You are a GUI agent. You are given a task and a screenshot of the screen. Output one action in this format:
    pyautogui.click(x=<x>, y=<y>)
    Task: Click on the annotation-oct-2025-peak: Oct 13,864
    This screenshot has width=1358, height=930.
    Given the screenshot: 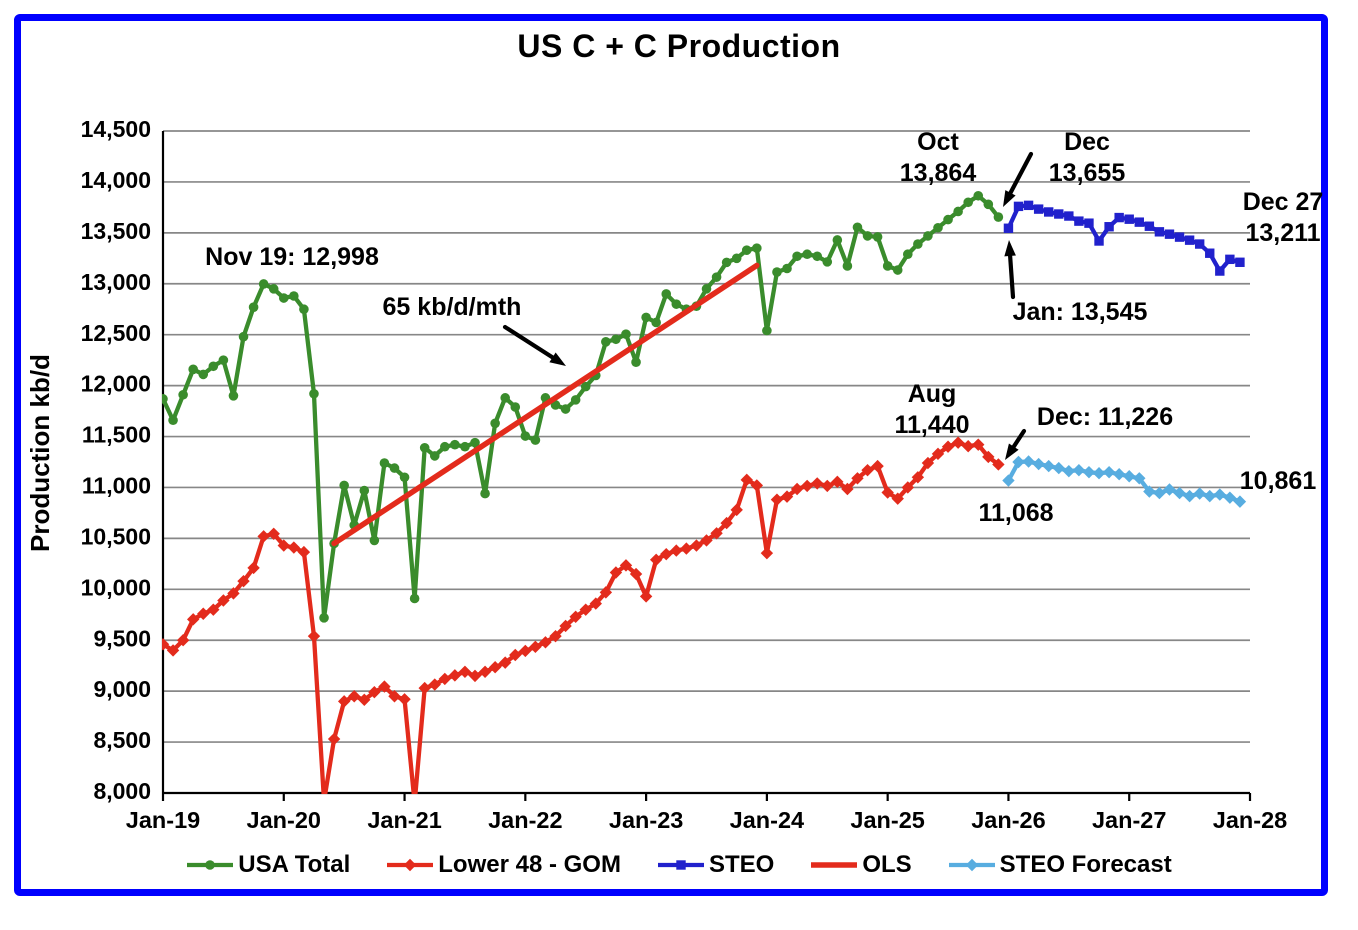 What is the action you would take?
    pyautogui.click(x=938, y=157)
    